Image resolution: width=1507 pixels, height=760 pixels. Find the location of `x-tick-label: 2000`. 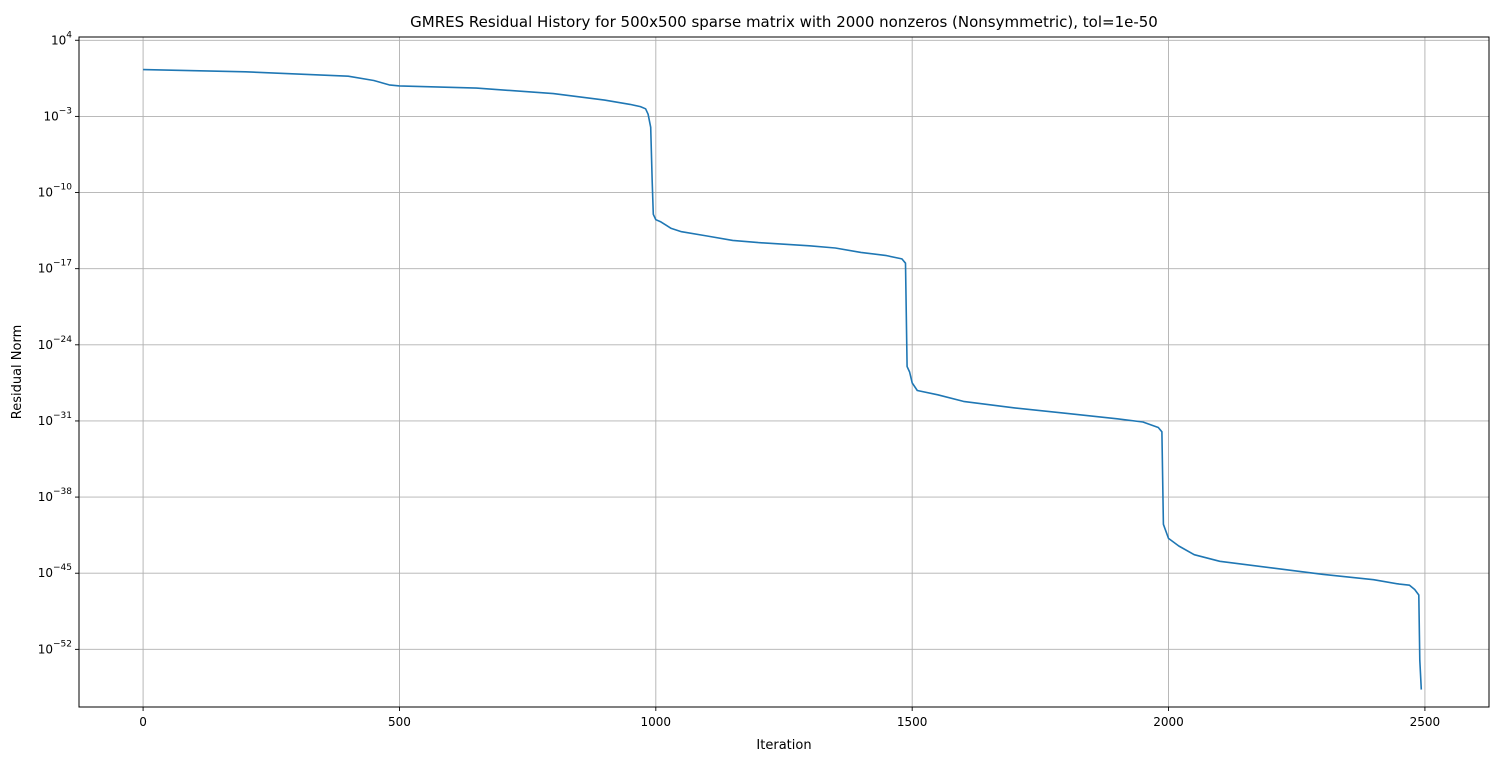

x-tick-label: 2000 is located at coordinates (1168, 722).